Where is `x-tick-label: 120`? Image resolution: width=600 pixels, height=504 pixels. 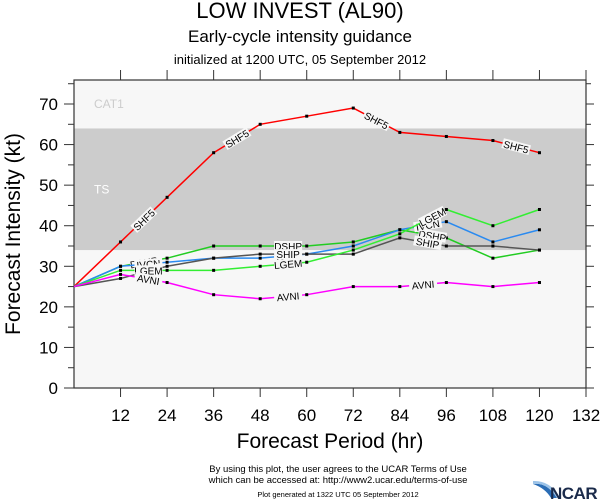 x-tick-label: 120 is located at coordinates (539, 415).